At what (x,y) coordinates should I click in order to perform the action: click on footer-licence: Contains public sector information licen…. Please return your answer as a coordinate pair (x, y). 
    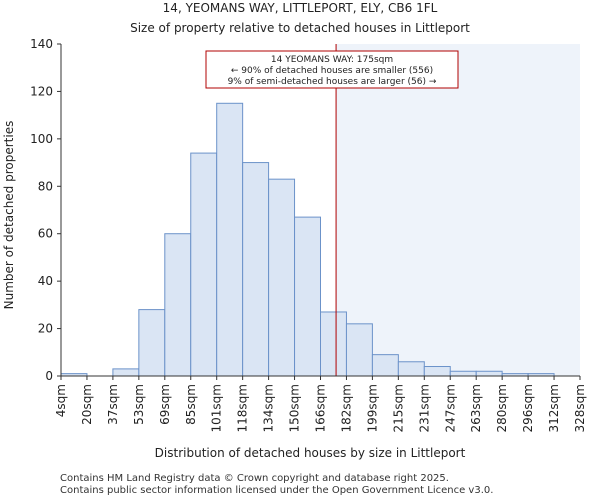
    Looking at the image, I should click on (277, 490).